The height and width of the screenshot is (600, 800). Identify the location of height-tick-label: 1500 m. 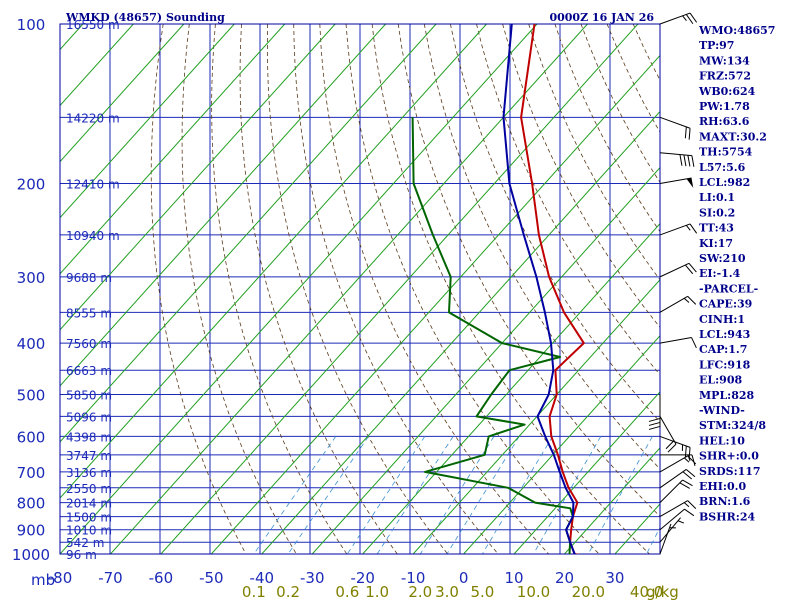
(89, 518).